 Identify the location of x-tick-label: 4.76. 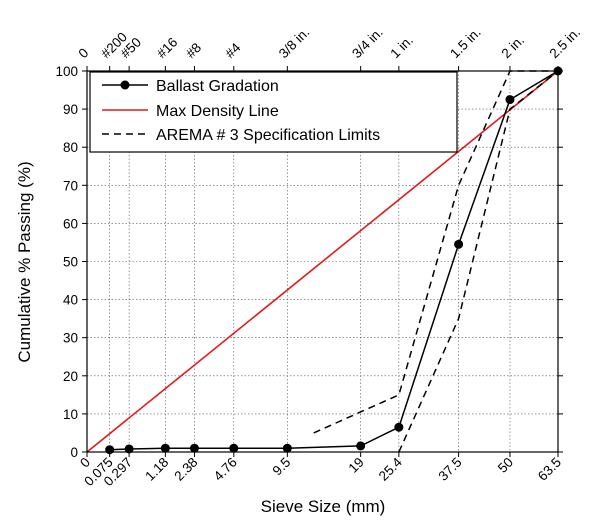
(225, 469).